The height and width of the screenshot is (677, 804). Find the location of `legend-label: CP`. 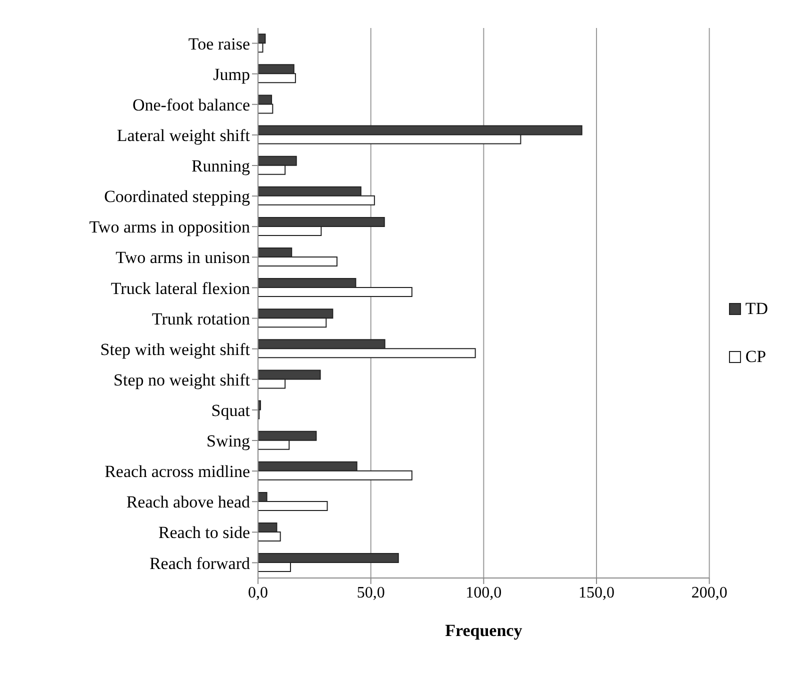

legend-label: CP is located at coordinates (755, 357).